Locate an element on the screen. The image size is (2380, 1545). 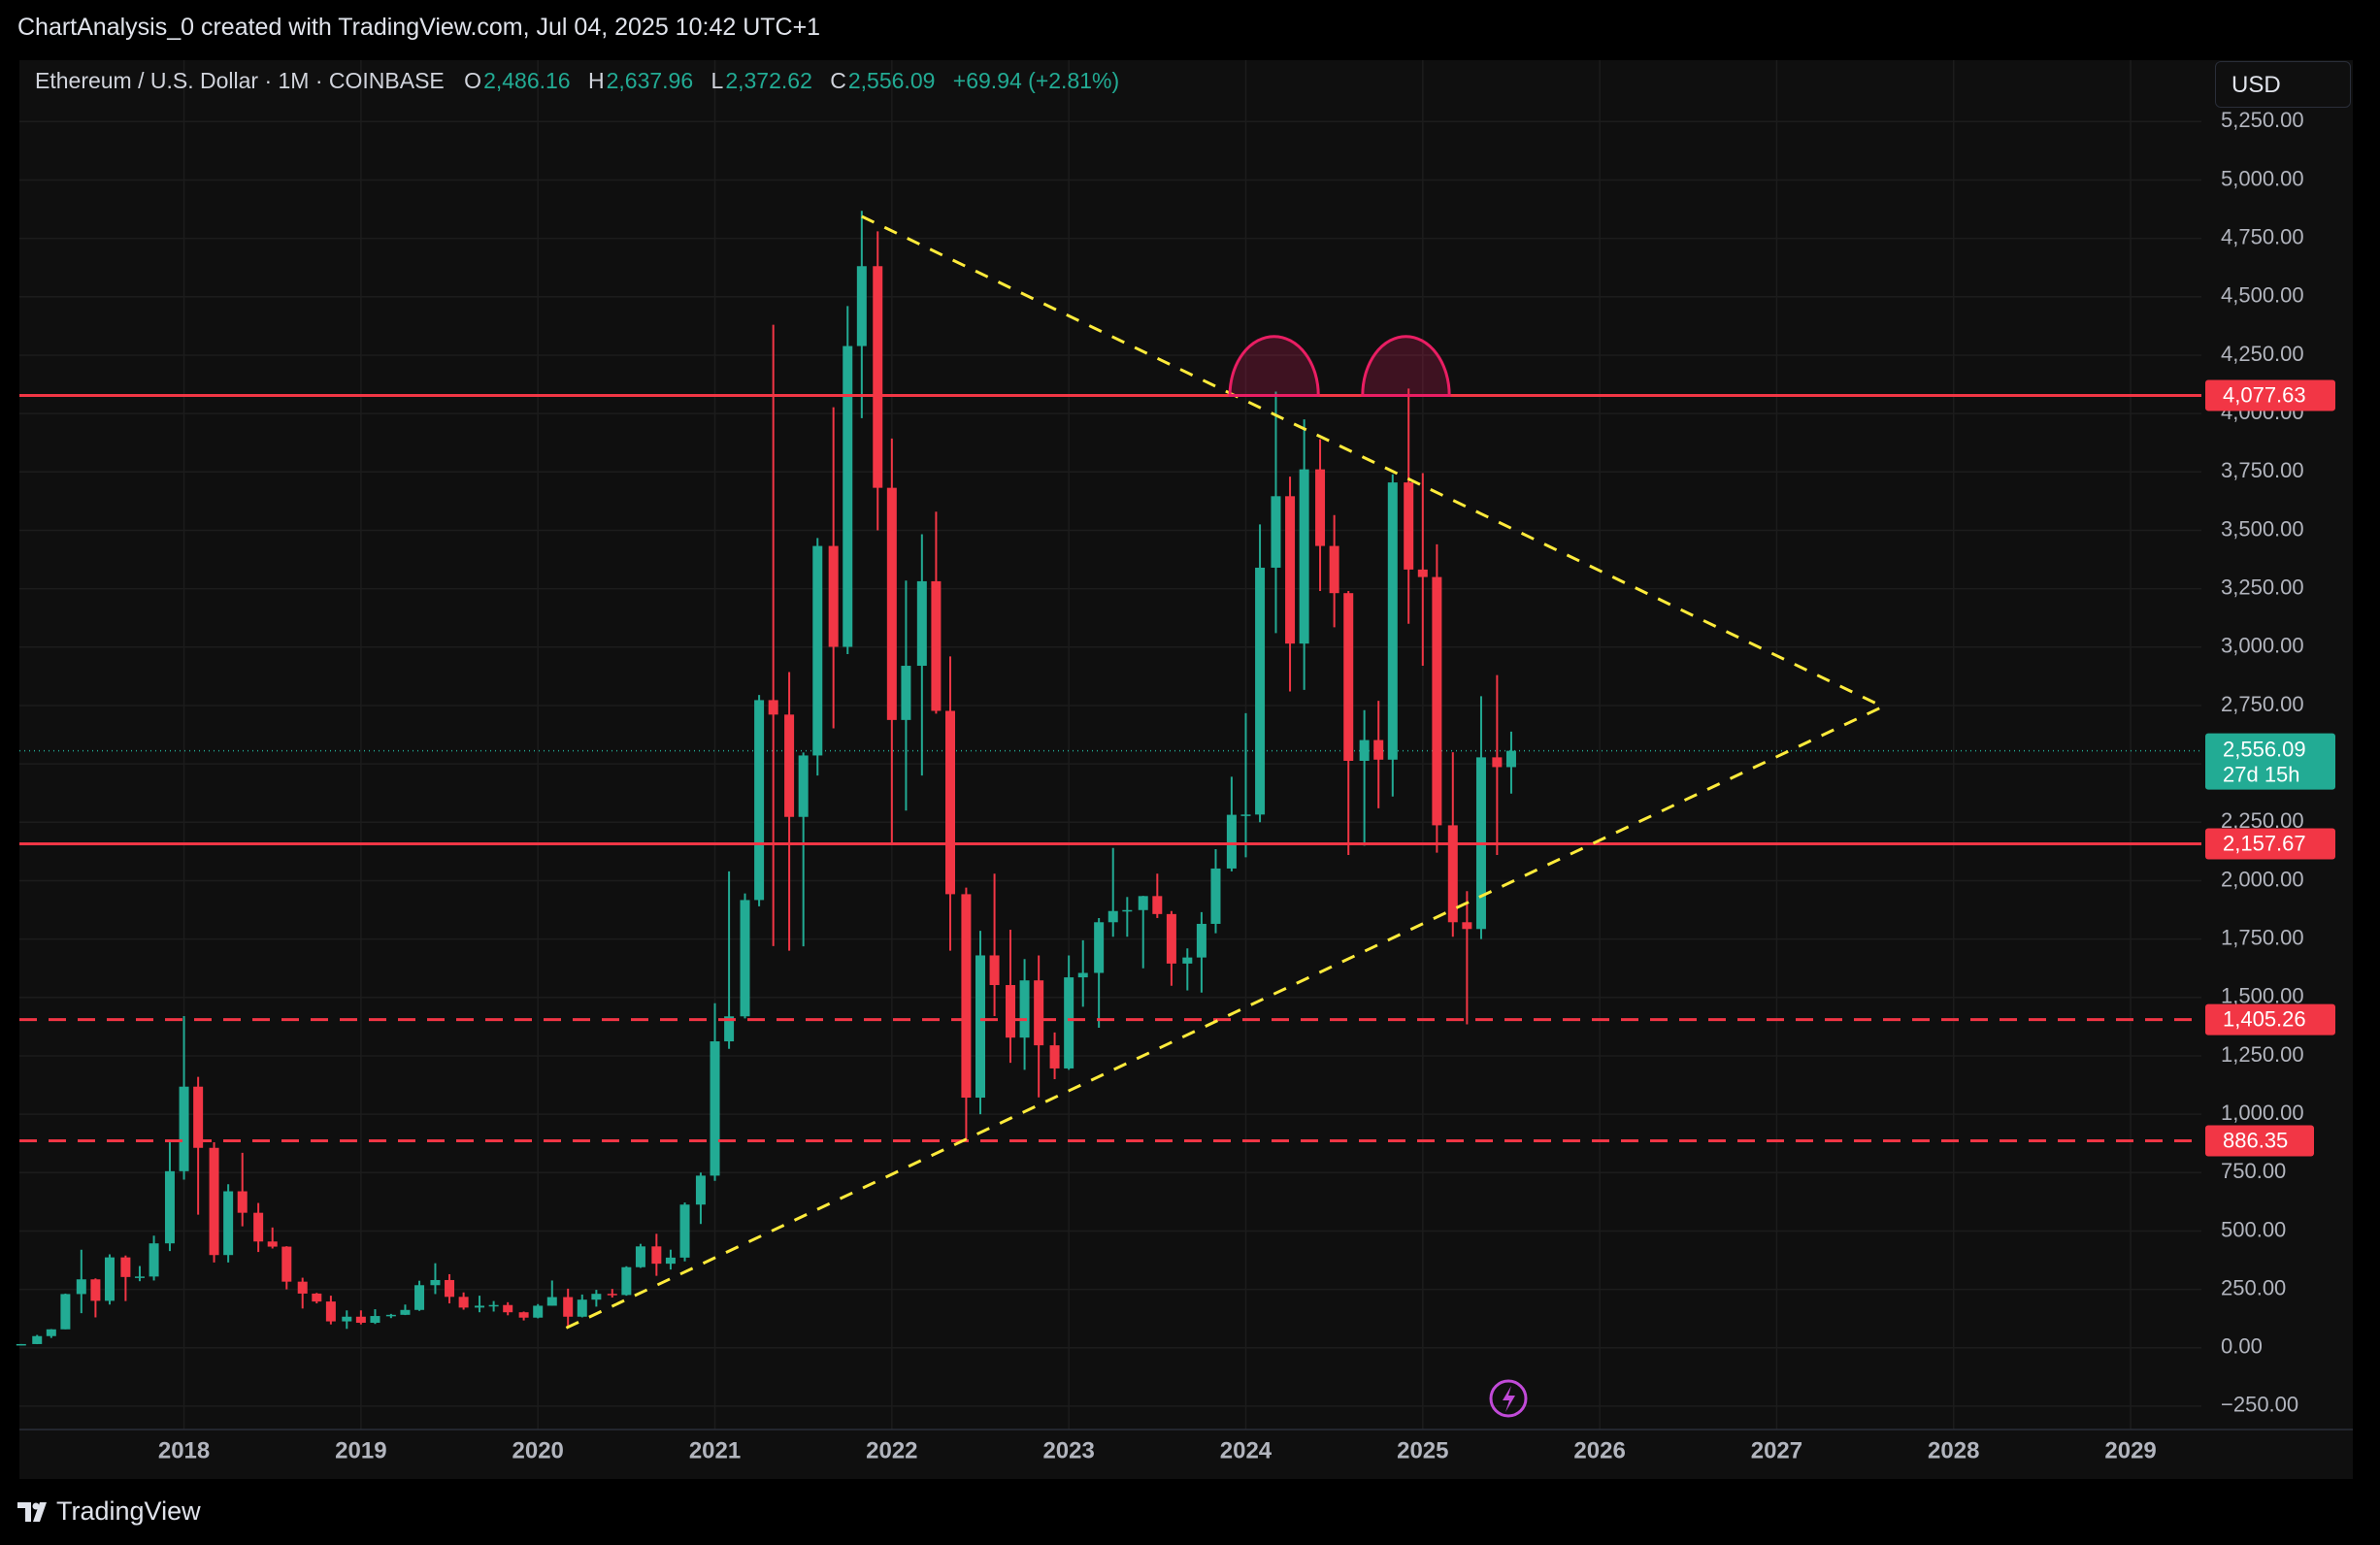
x-tick-label: 2018 is located at coordinates (184, 1450).